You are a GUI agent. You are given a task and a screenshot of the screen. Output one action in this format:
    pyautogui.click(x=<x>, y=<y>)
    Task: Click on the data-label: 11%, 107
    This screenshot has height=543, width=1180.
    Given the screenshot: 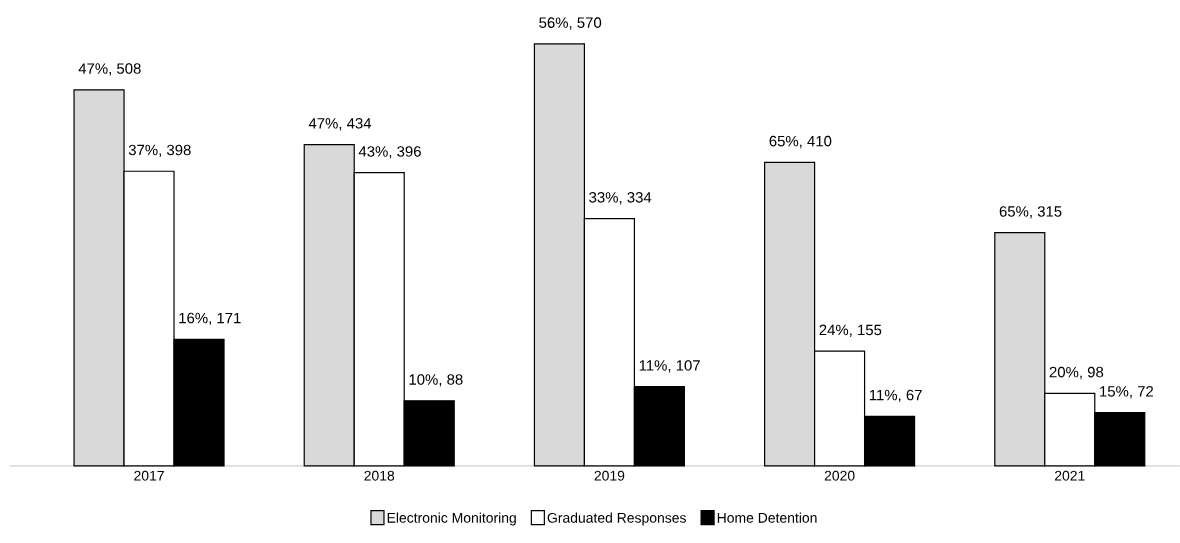 What is the action you would take?
    pyautogui.click(x=669, y=366)
    